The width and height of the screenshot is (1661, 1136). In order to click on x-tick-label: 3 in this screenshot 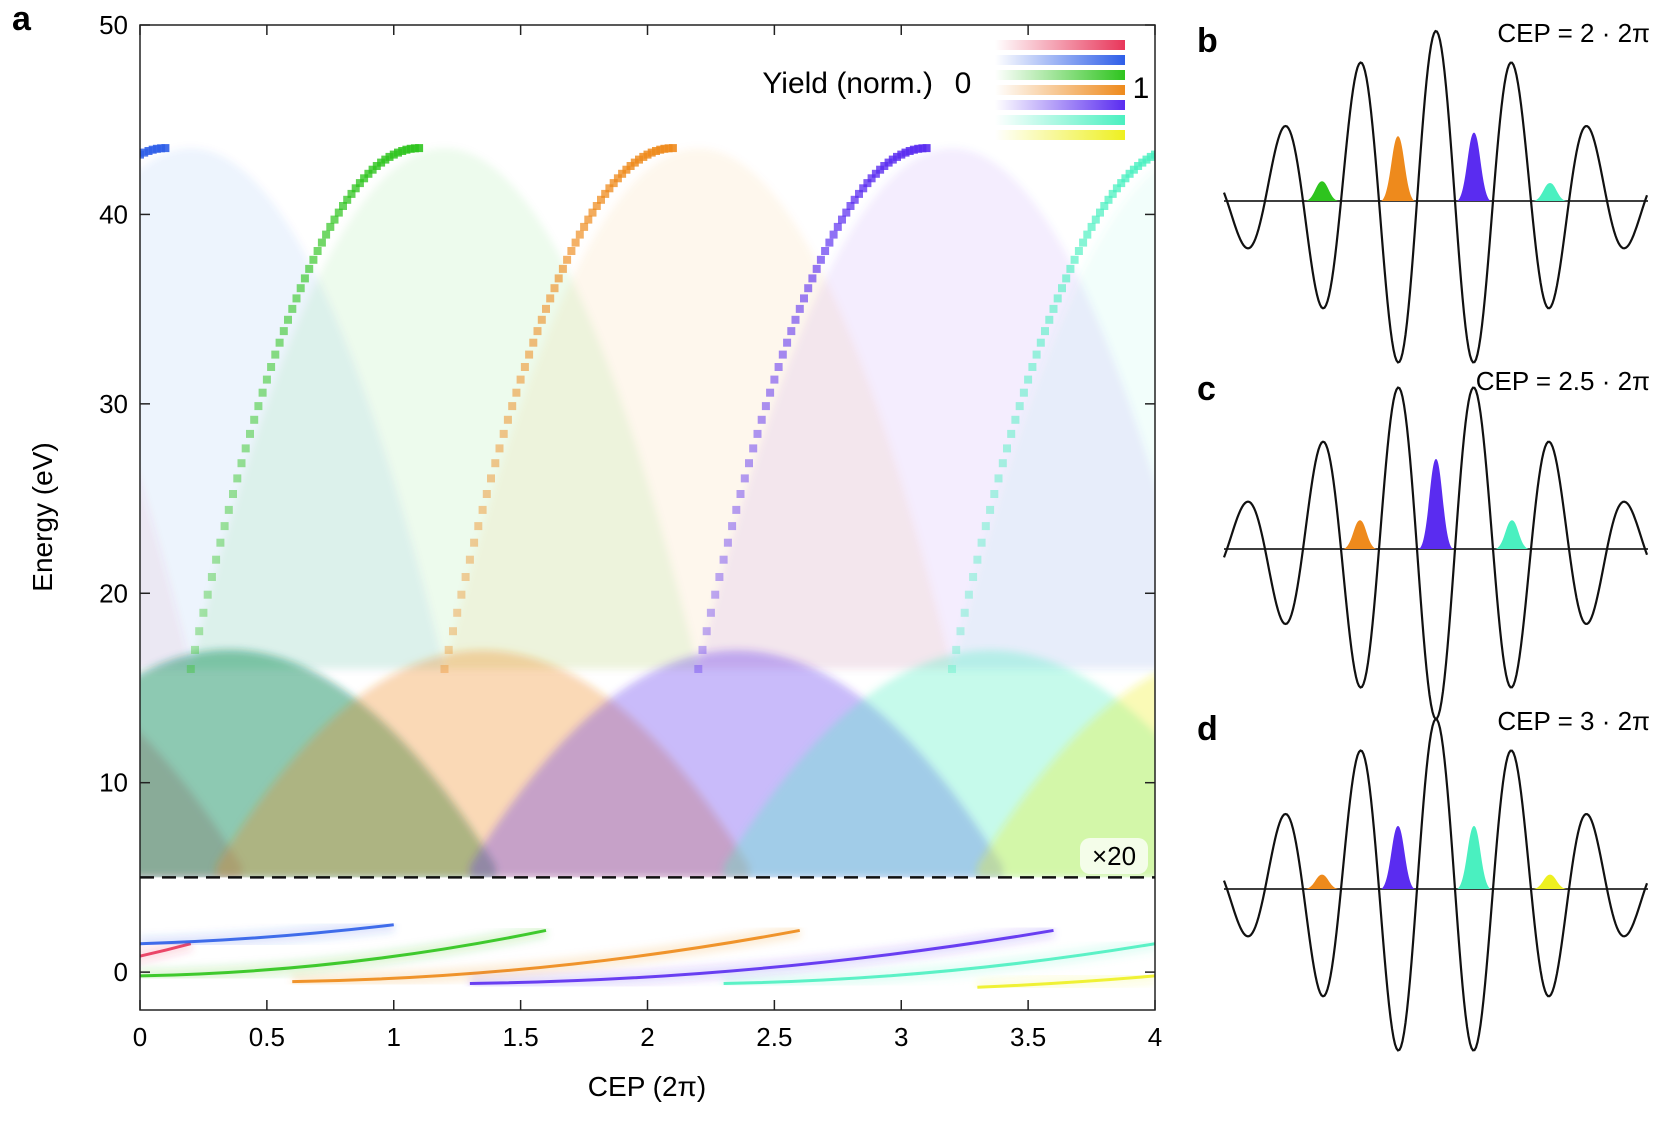, I will do `click(901, 1037)`.